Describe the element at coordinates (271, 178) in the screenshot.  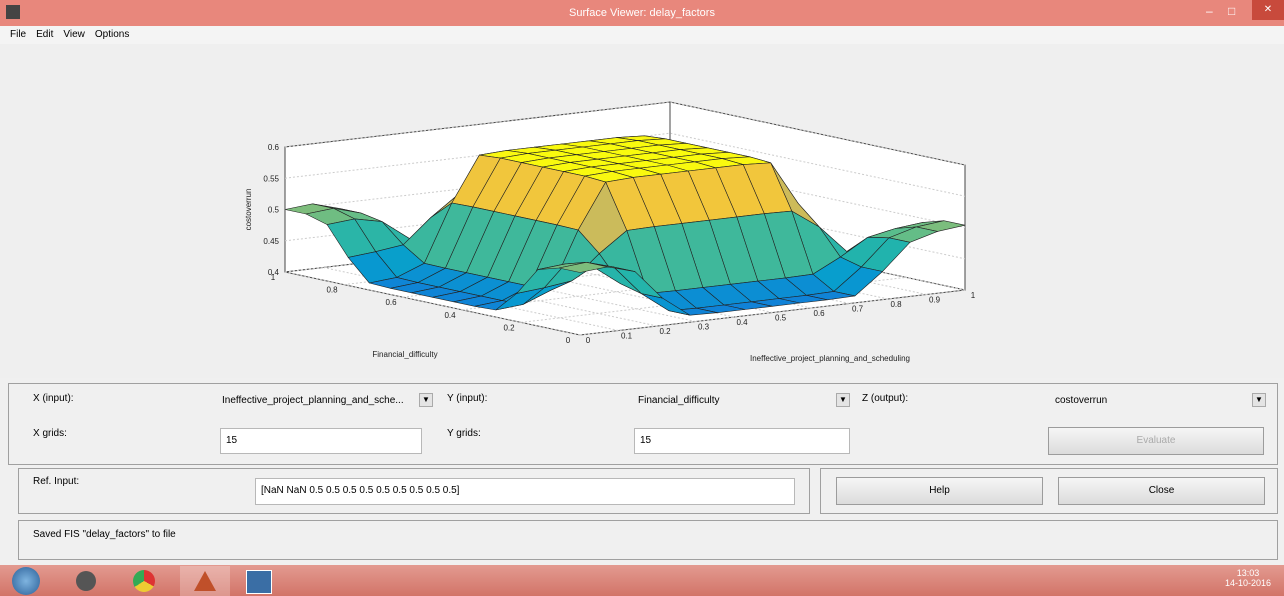
I see `z-tick-label: 0.55` at that location.